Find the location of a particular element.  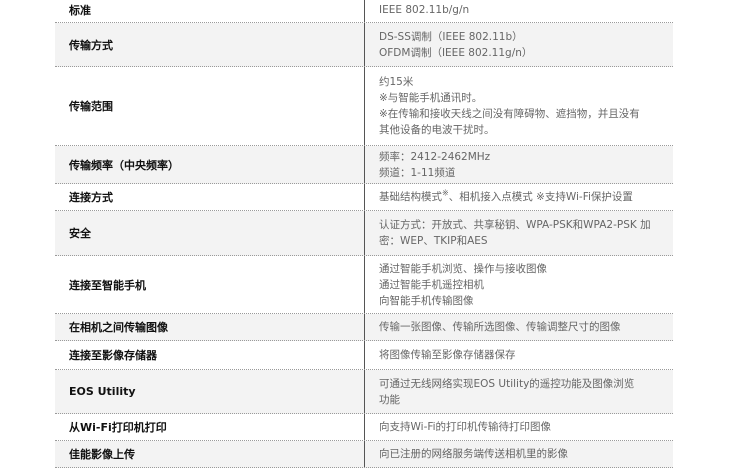

footnote-mark: ※ is located at coordinates (445, 193).